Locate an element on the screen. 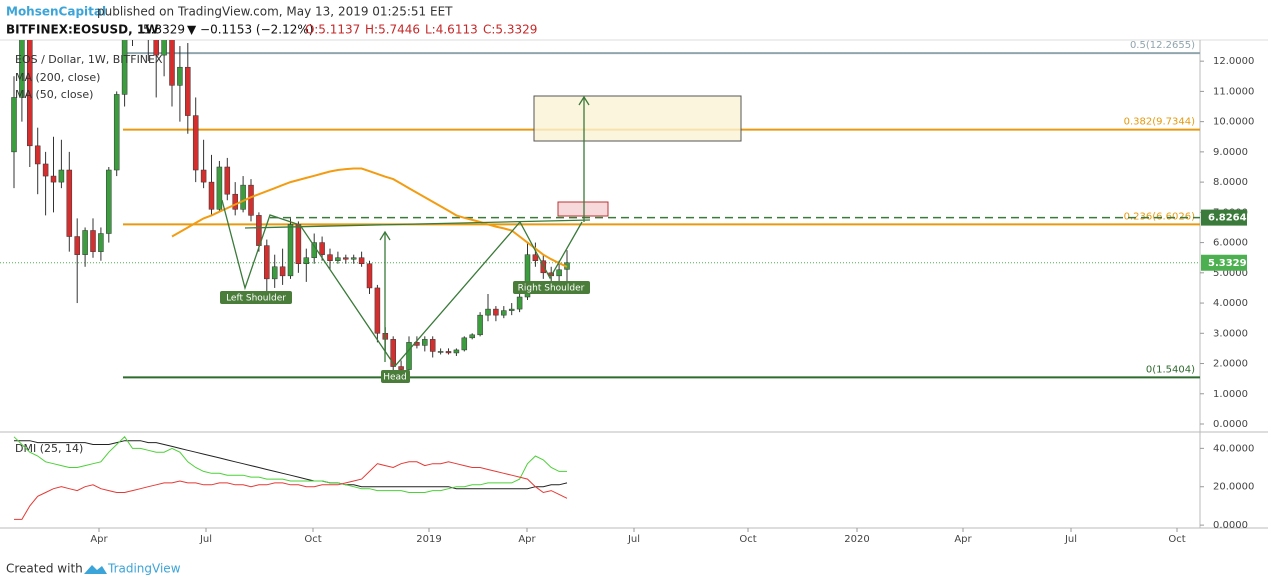 This screenshot has height=586, width=1268. price-badge-label: 6.8264 is located at coordinates (1227, 218).